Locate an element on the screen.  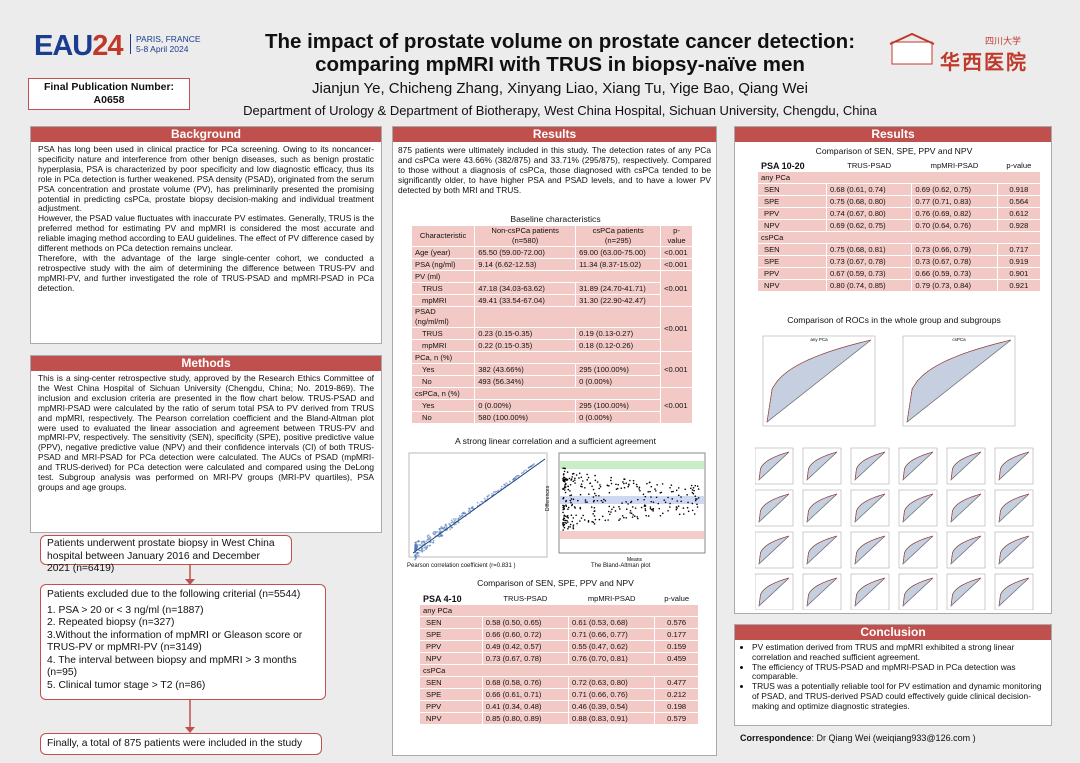
excluded-item: 5. Clinical tumor stage > T2 (n=86) is located at coordinates (126, 685).